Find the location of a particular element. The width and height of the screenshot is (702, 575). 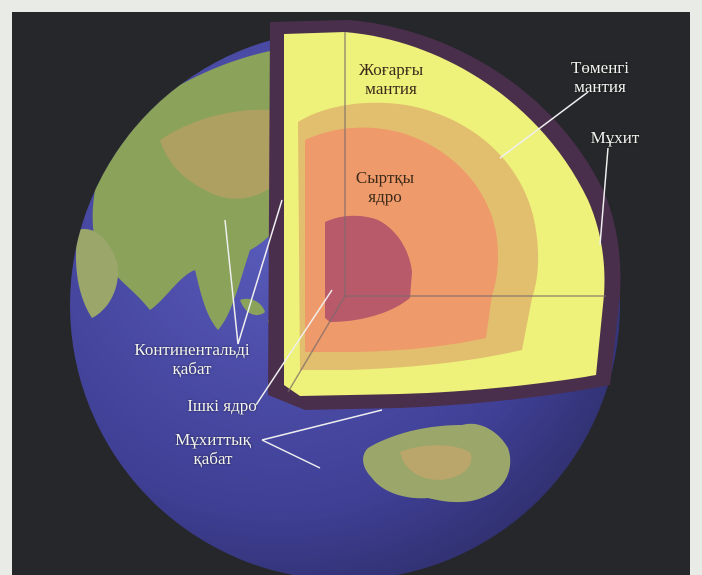

leader-oceanic-crust-a is located at coordinates (322, 425).